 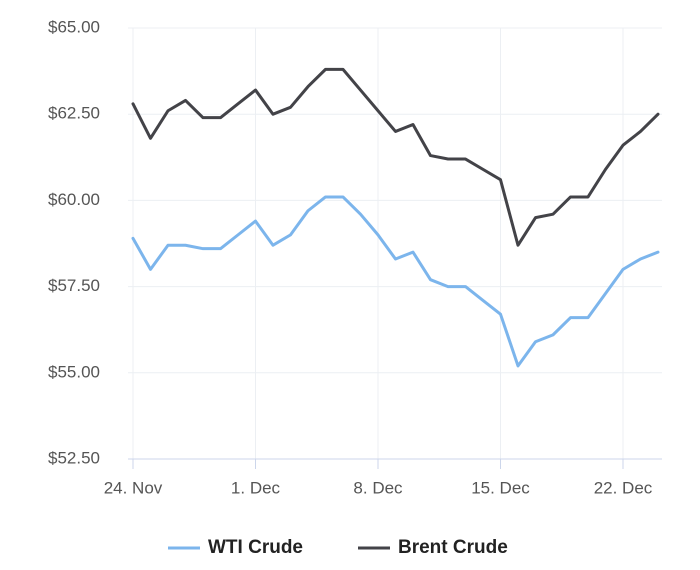 What do you see at coordinates (500, 487) in the screenshot?
I see `x-tick-label: 15. Dec` at bounding box center [500, 487].